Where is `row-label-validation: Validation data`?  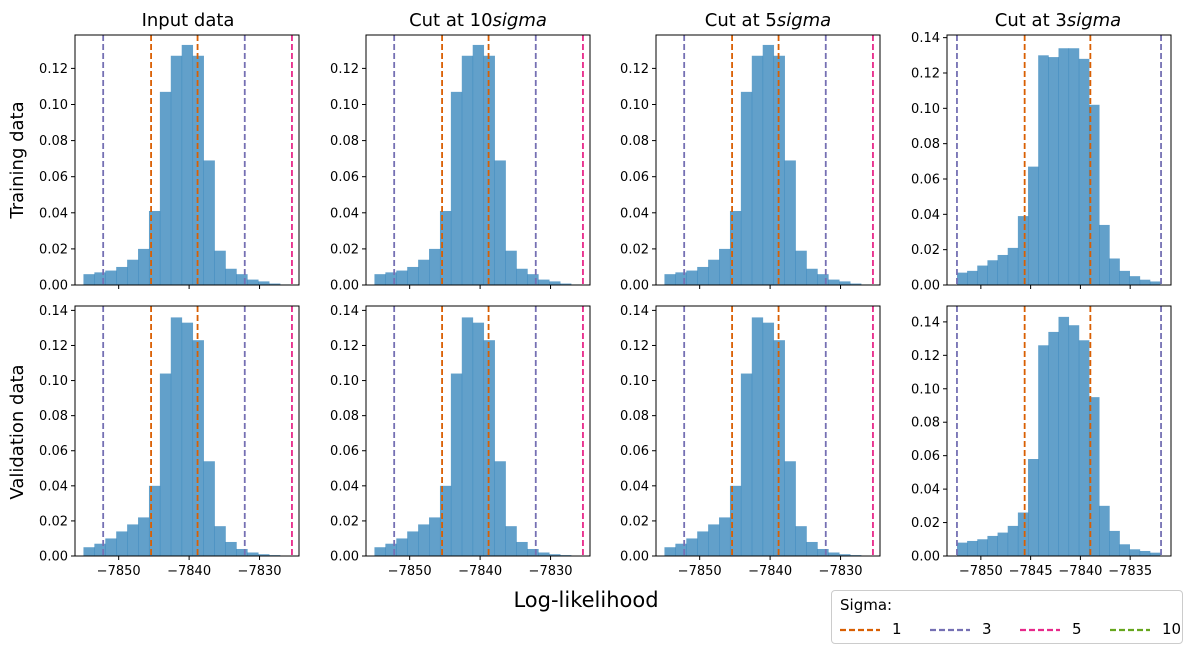
row-label-validation: Validation data is located at coordinates (17, 431).